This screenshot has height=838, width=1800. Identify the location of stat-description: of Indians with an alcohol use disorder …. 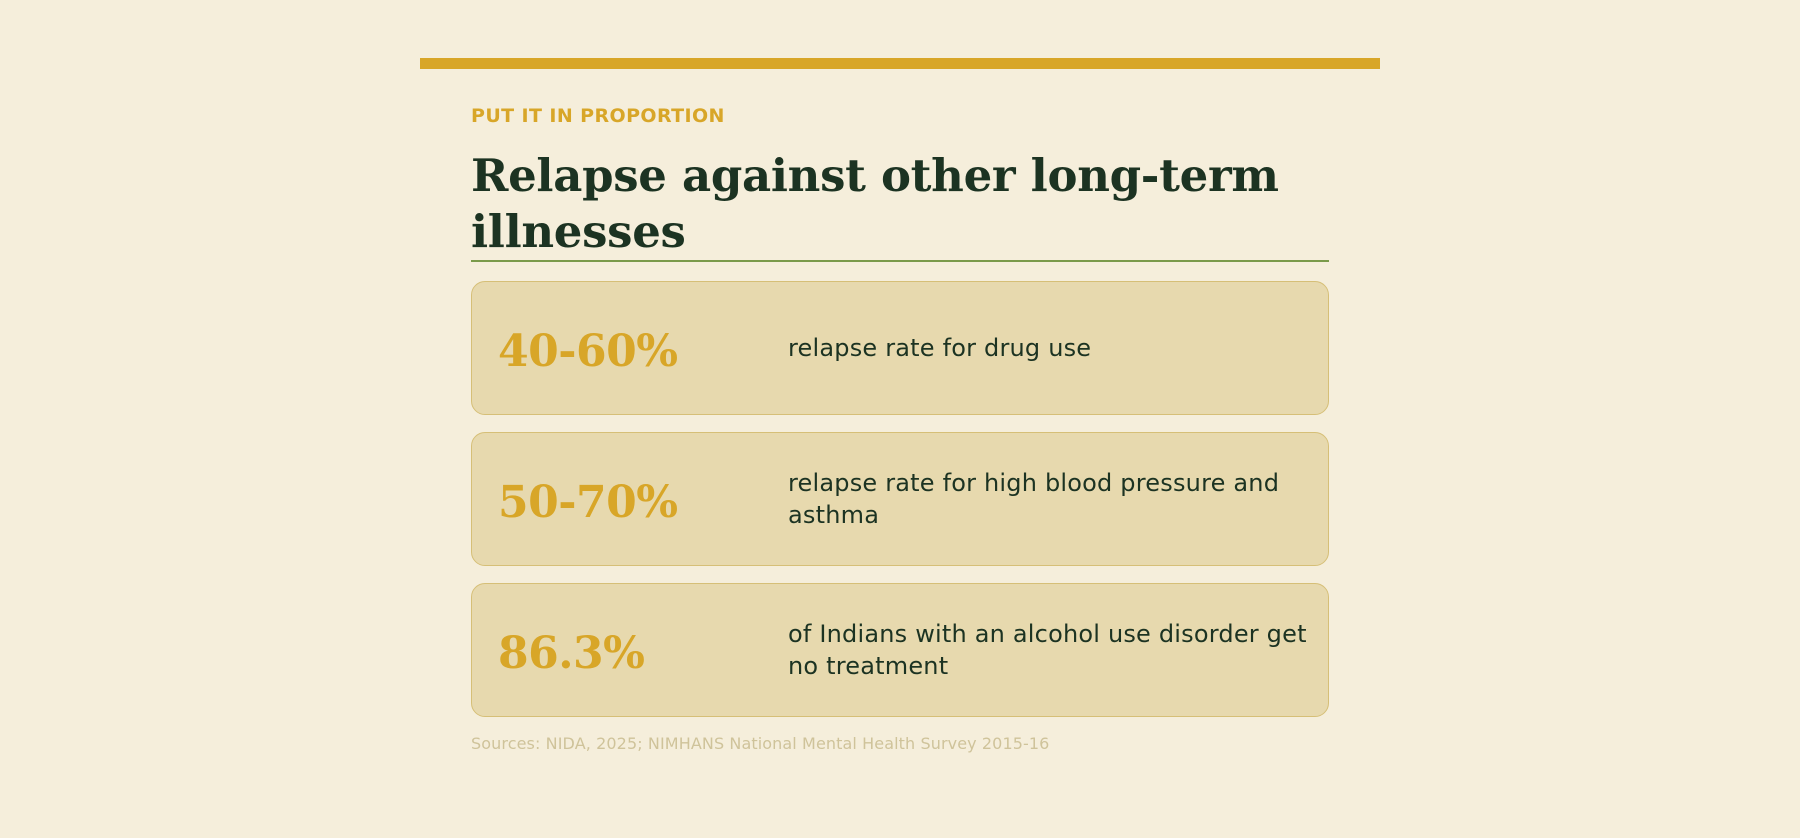
(1047, 650).